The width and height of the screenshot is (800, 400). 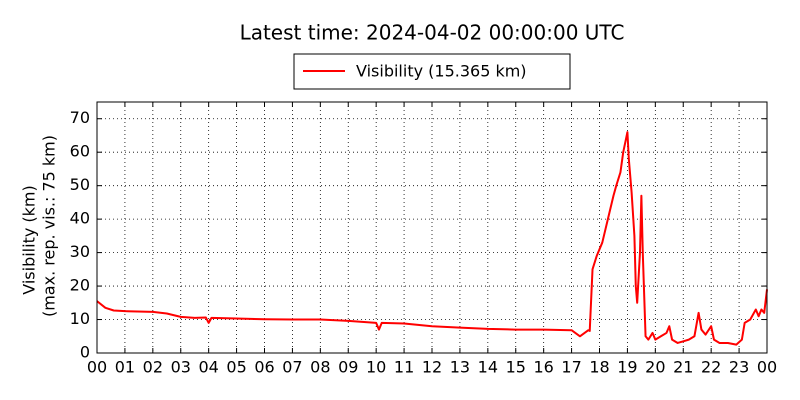 What do you see at coordinates (488, 367) in the screenshot?
I see `x-tick-label: 14` at bounding box center [488, 367].